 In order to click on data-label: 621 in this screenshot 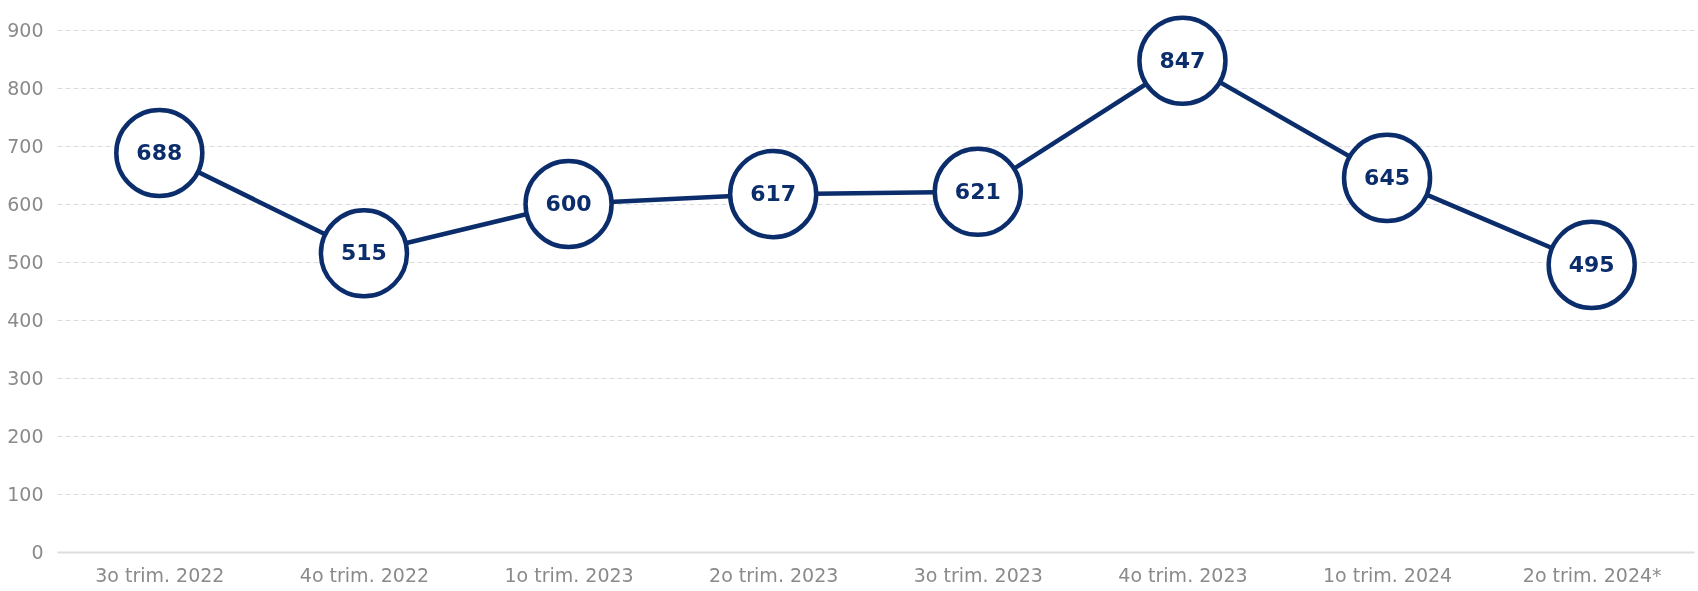, I will do `click(977, 191)`.